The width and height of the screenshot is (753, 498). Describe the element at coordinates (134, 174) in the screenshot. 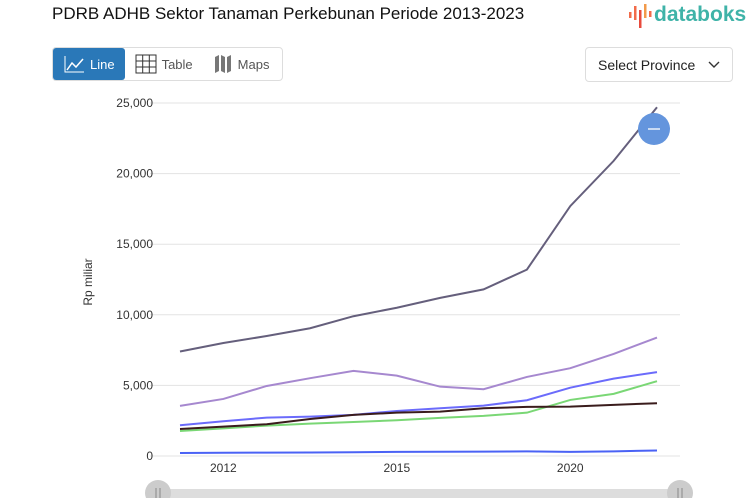

I see `y-tick-label: 20,000` at that location.